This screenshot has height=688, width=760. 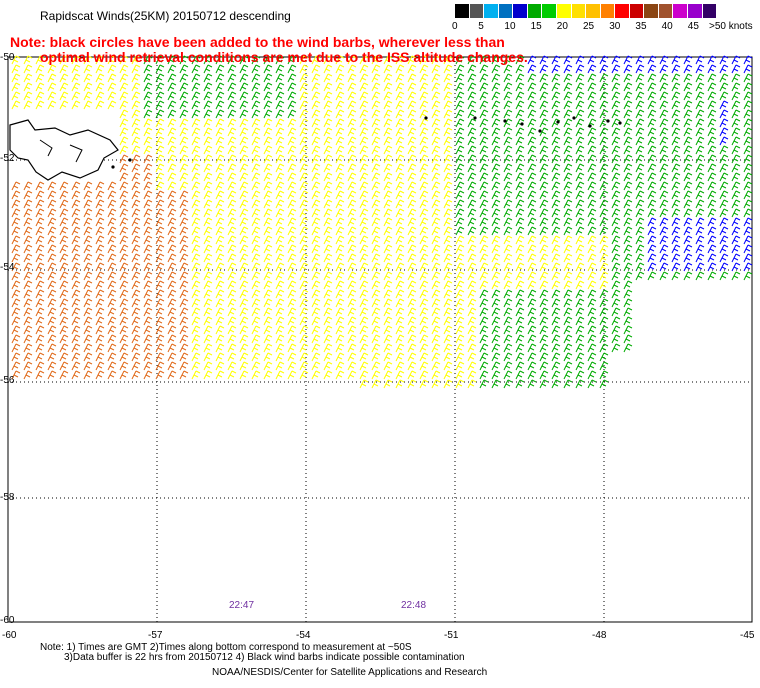 What do you see at coordinates (61, 151) in the screenshot?
I see `island-coast` at bounding box center [61, 151].